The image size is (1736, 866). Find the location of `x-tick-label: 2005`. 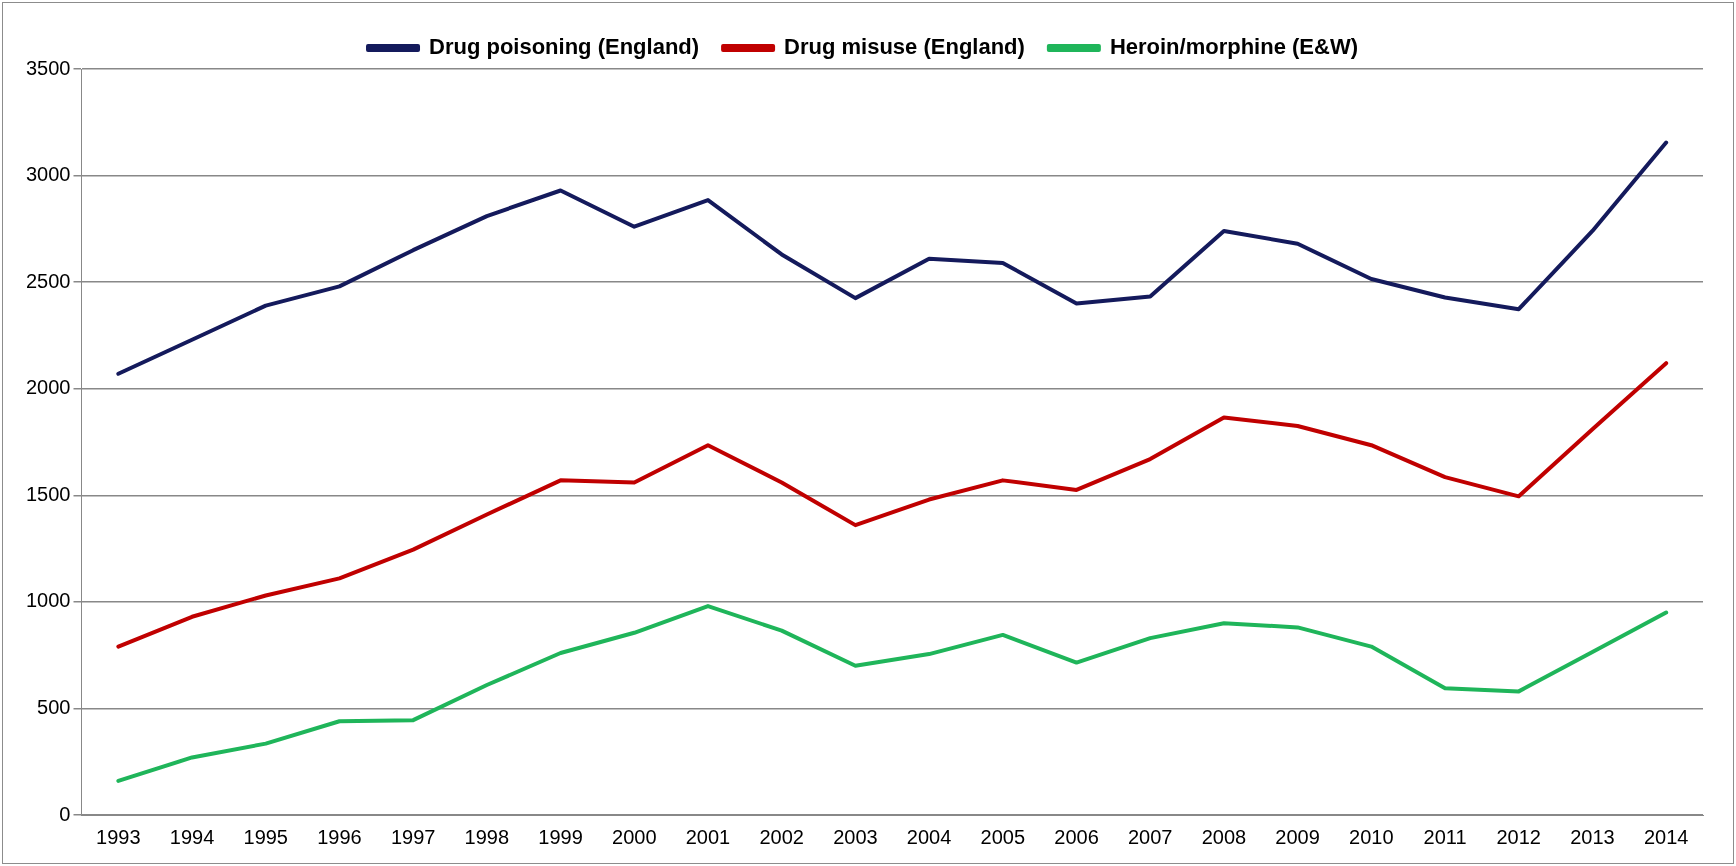

x-tick-label: 2005 is located at coordinates (1003, 836).